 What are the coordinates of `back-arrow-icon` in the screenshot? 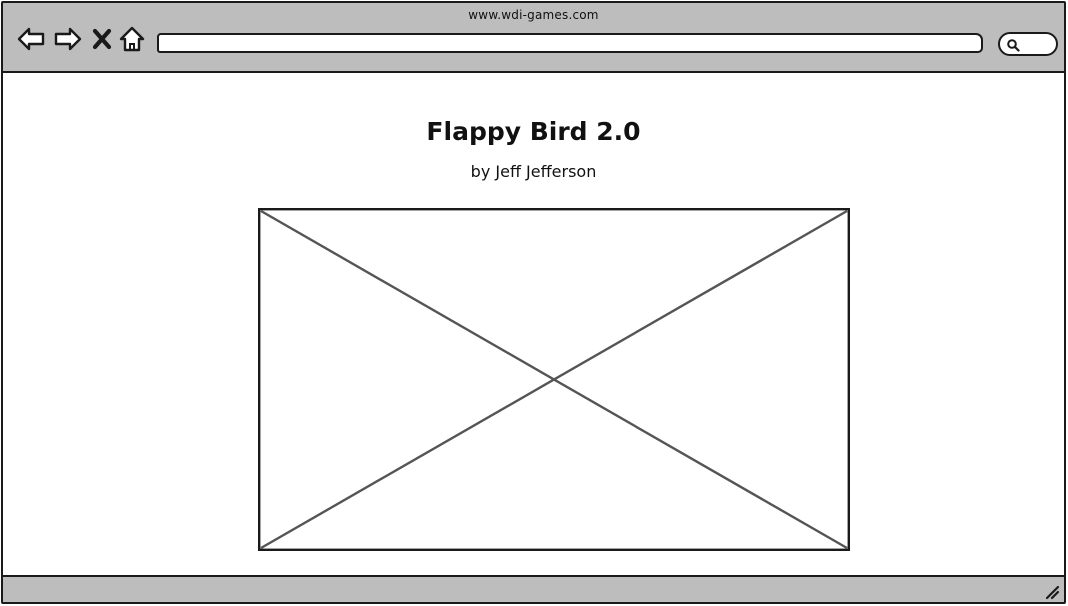 It's located at (31, 39).